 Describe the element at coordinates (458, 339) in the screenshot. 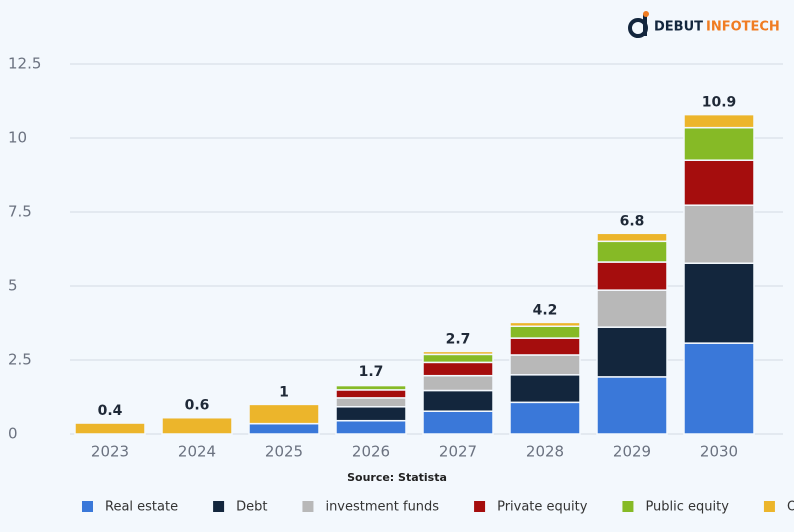

I see `total-label: 2.7` at that location.